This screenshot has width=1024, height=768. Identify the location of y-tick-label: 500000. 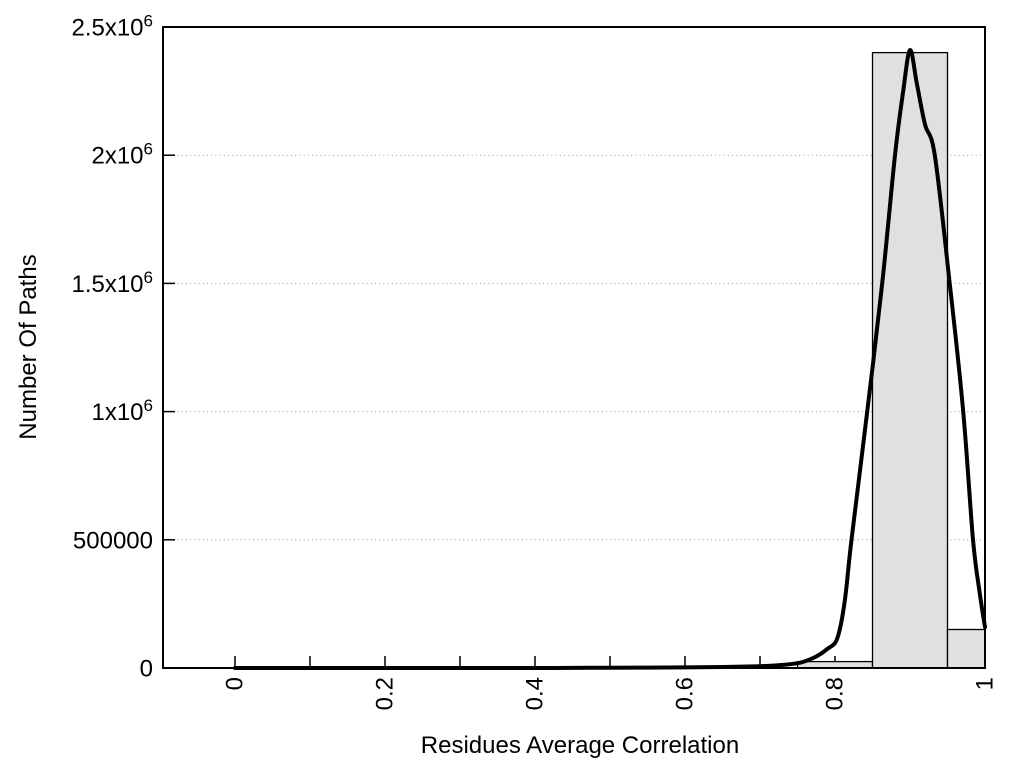
(113, 540).